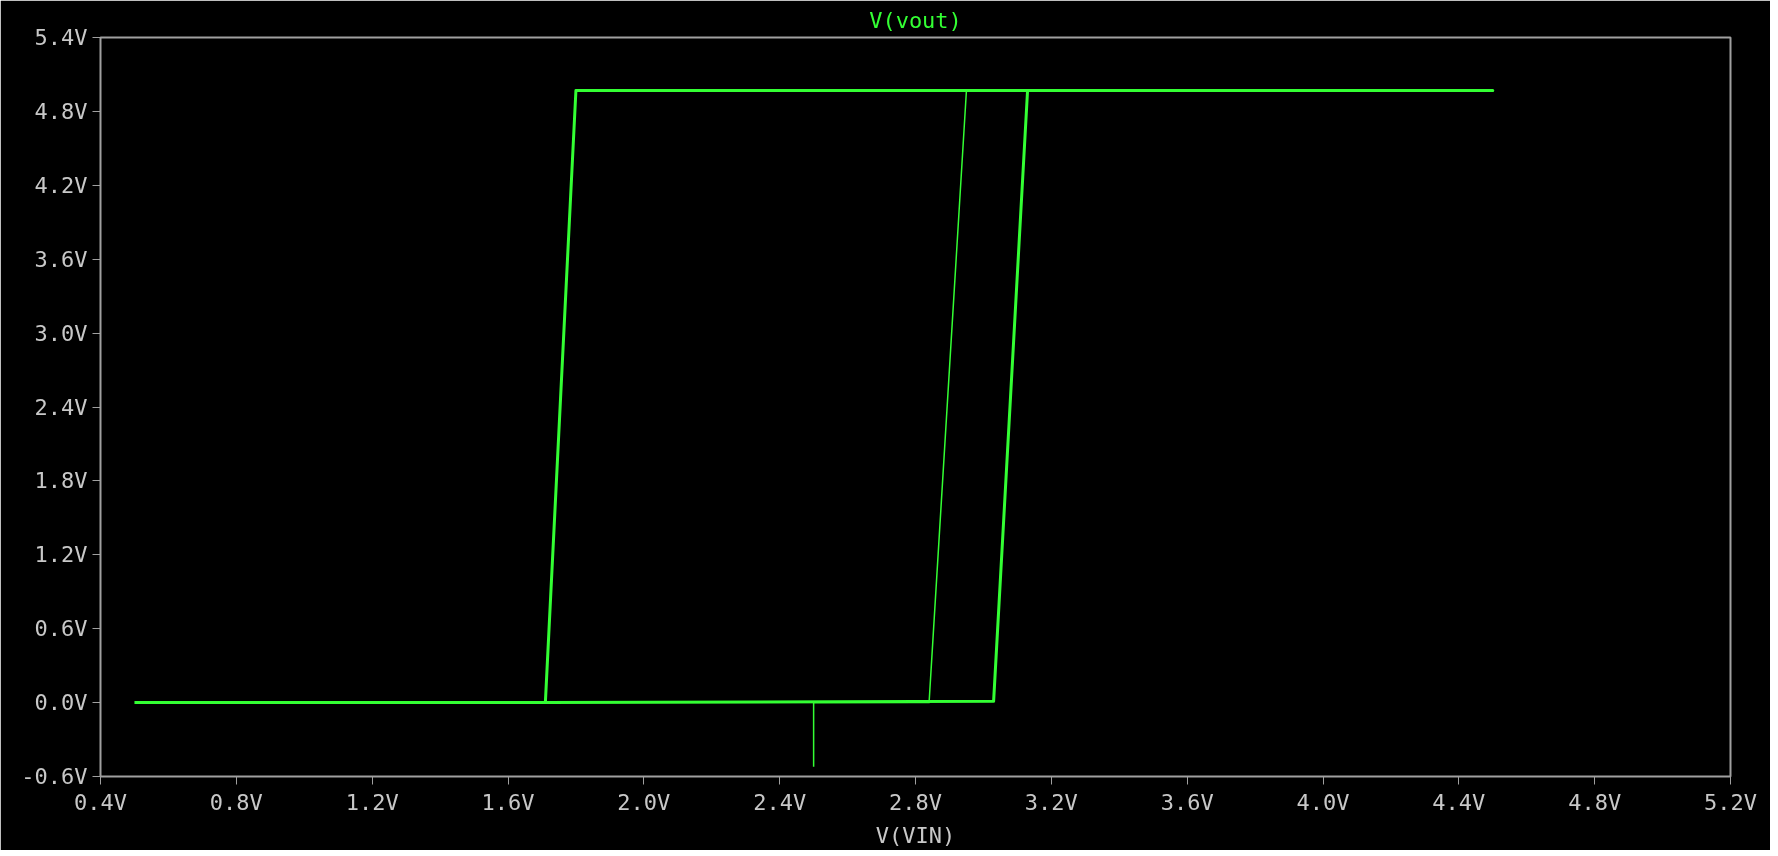  I want to click on y-tick-label: 0.6V, so click(61, 629).